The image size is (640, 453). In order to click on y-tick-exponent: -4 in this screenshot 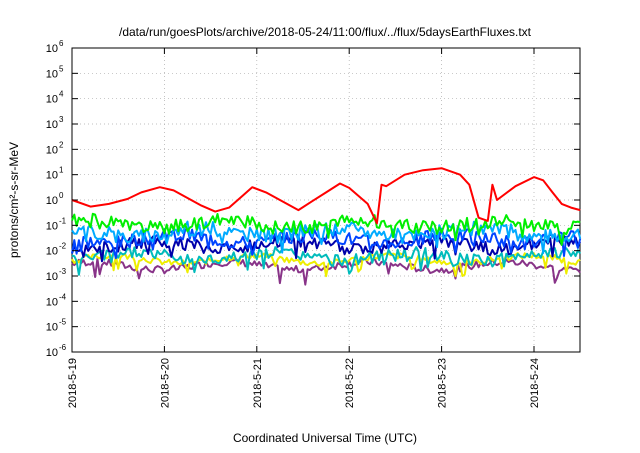, I will do `click(63, 296)`.